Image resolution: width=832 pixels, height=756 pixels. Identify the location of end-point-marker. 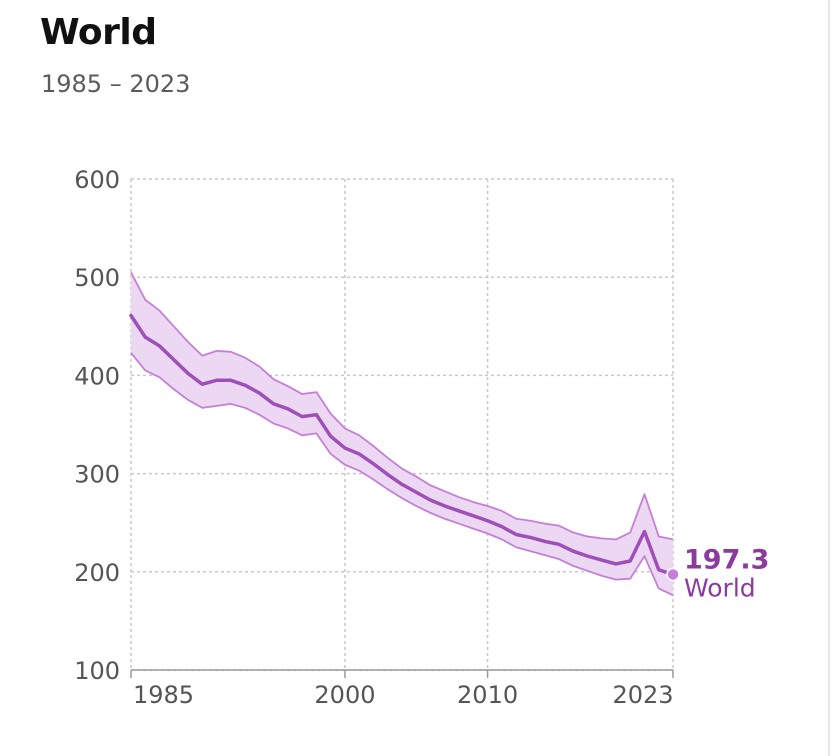
(673, 574).